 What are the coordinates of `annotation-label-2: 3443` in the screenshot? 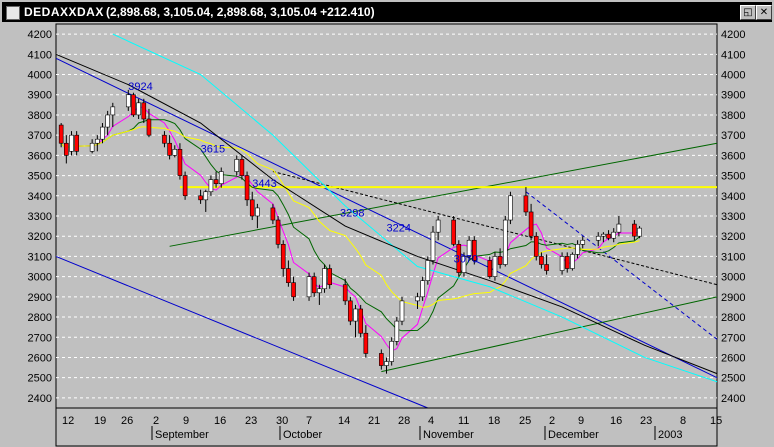 It's located at (264, 184).